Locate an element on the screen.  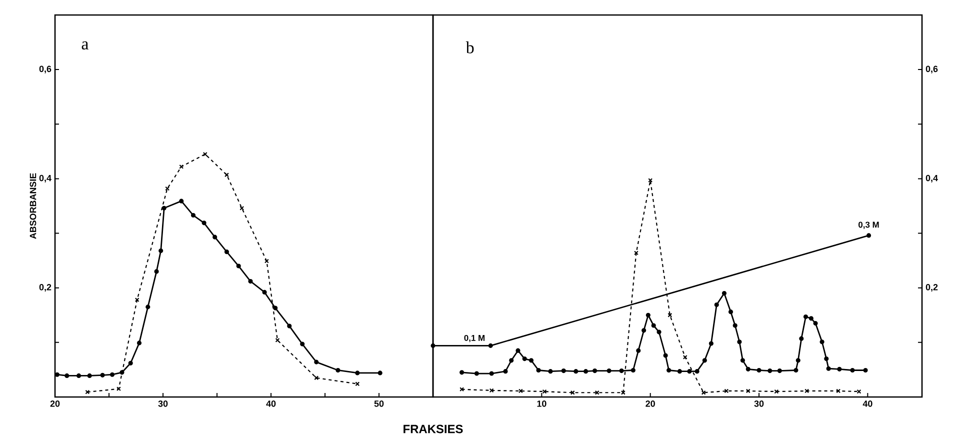
annotation: a is located at coordinates (85, 45).